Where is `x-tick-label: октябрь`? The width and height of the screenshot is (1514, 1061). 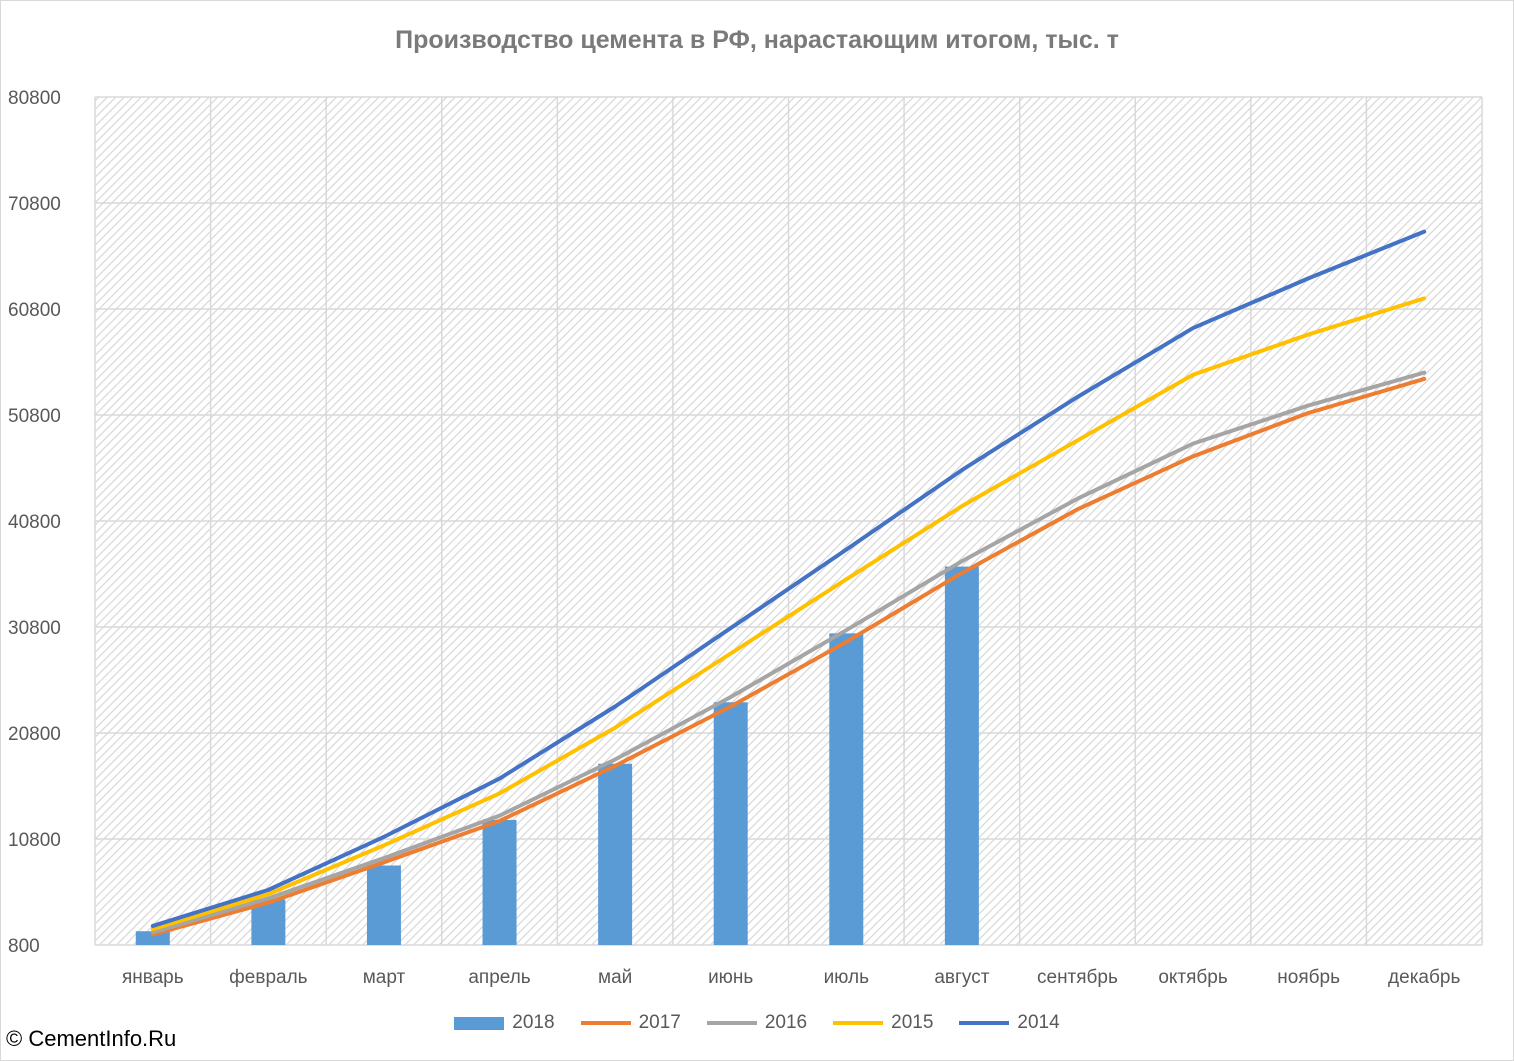
x-tick-label: октябрь is located at coordinates (1193, 977).